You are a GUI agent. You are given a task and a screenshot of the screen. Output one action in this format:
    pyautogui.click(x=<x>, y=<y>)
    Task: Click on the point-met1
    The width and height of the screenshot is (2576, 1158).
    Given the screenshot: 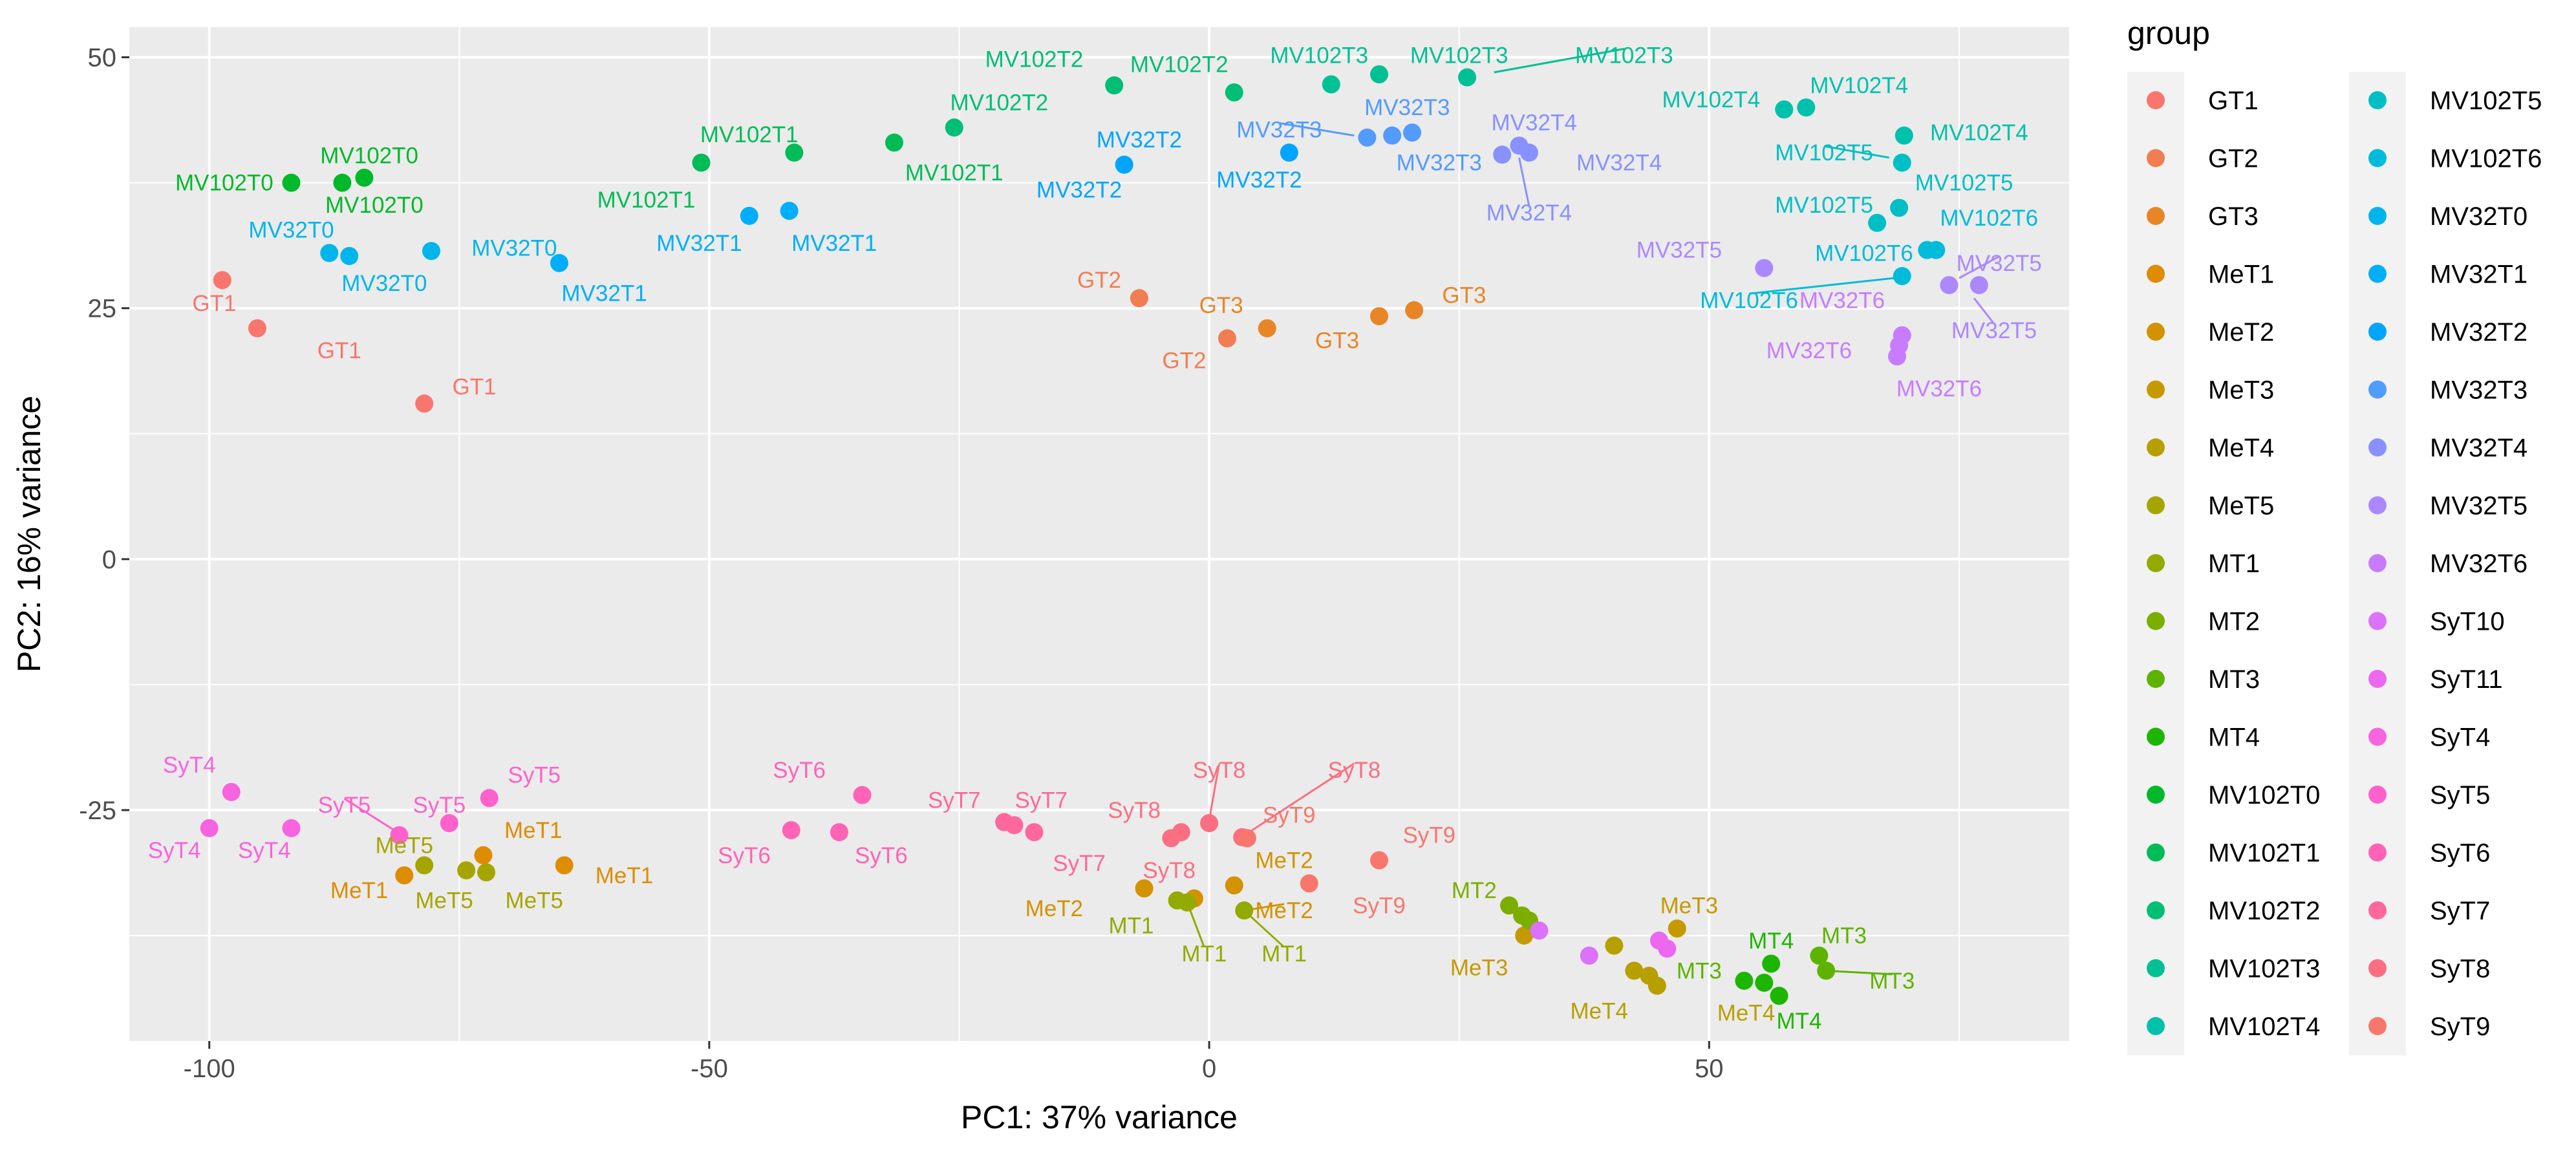 What is the action you would take?
    pyautogui.click(x=404, y=875)
    